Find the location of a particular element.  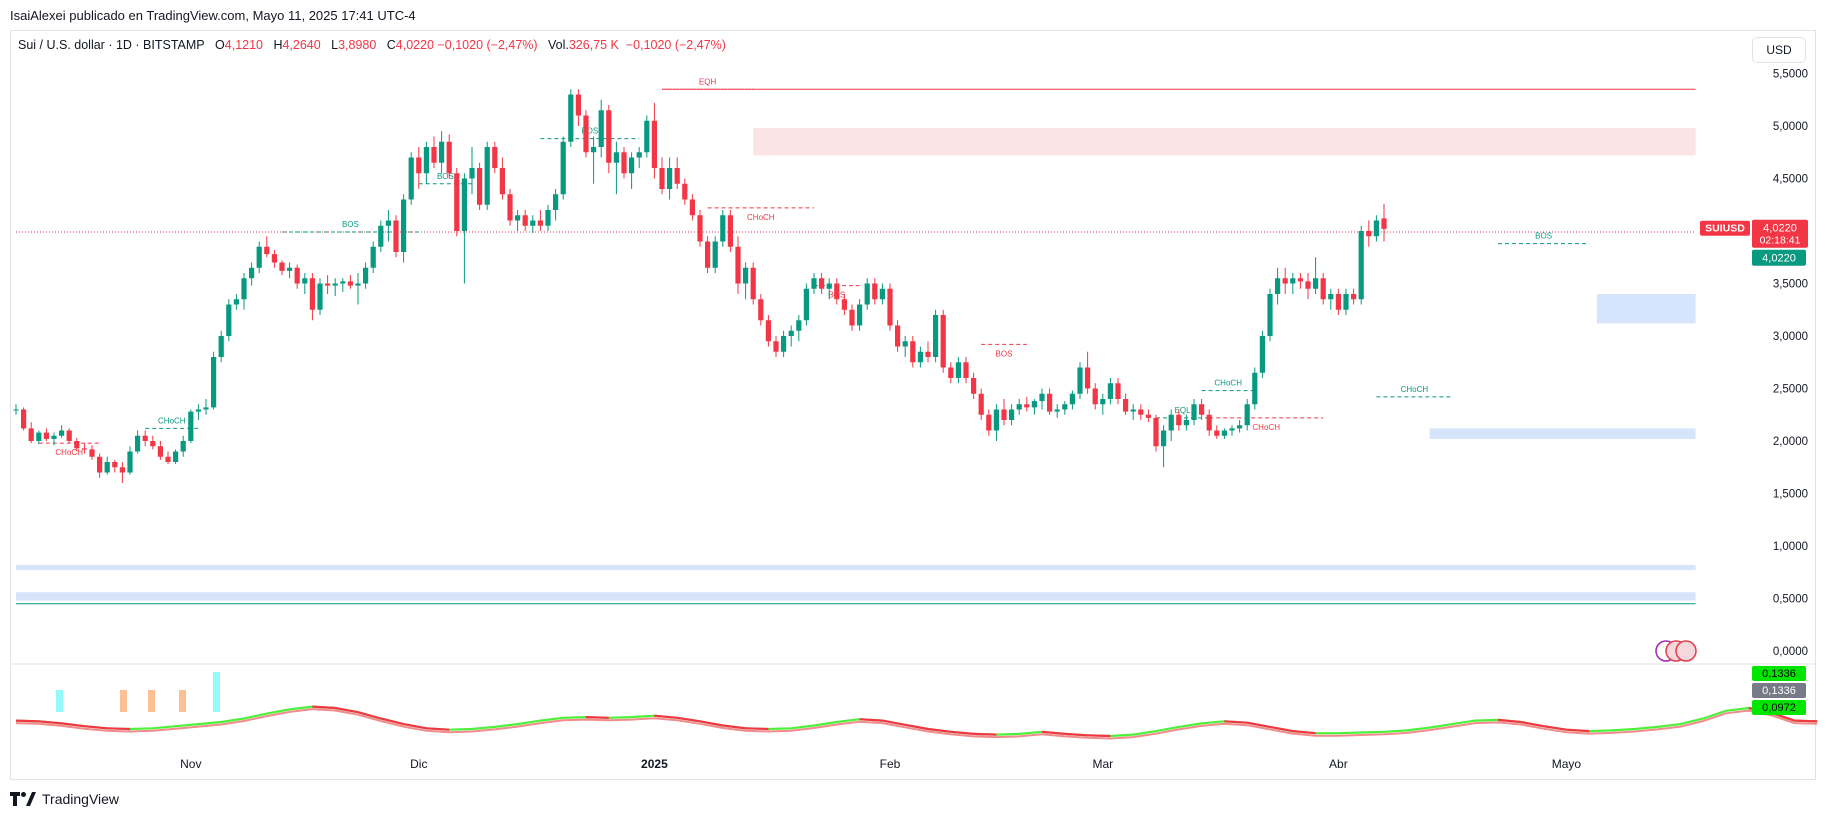

tradingview-brand: TradingView is located at coordinates (64, 799).